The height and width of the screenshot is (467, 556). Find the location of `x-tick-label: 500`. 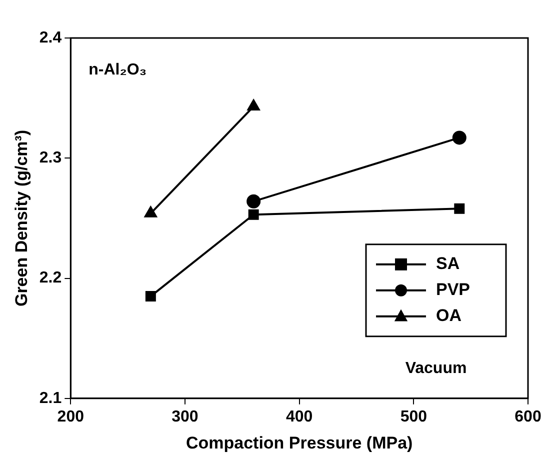

x-tick-label: 500 is located at coordinates (414, 417).